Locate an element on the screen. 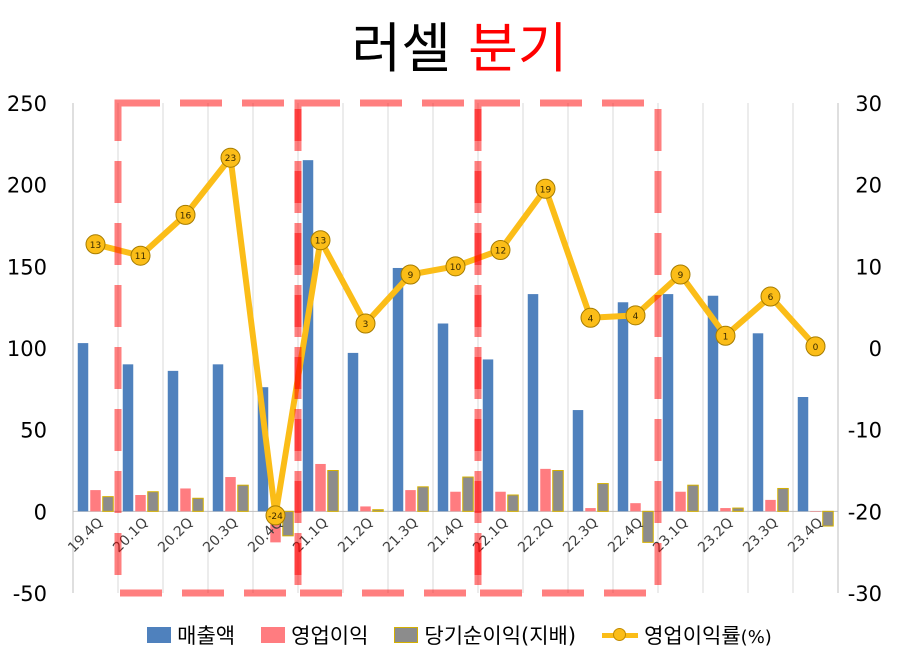 This screenshot has width=919, height=666. legend-item-net-income: 당기순이익(지배) is located at coordinates (485, 635).